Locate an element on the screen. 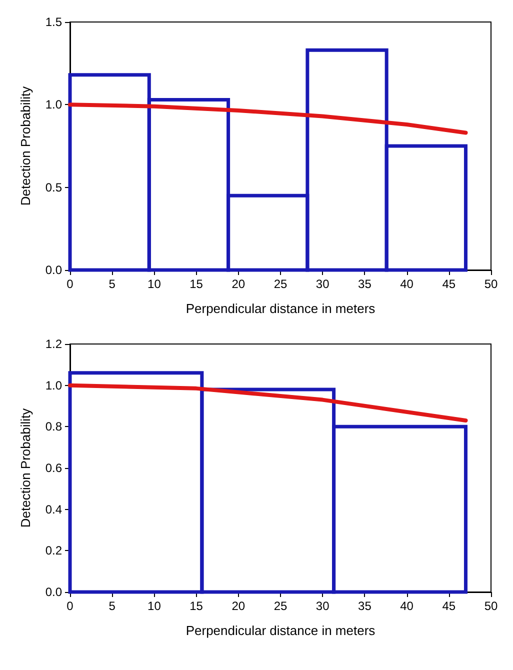  y-tick-label: 0.6 is located at coordinates (53, 468).